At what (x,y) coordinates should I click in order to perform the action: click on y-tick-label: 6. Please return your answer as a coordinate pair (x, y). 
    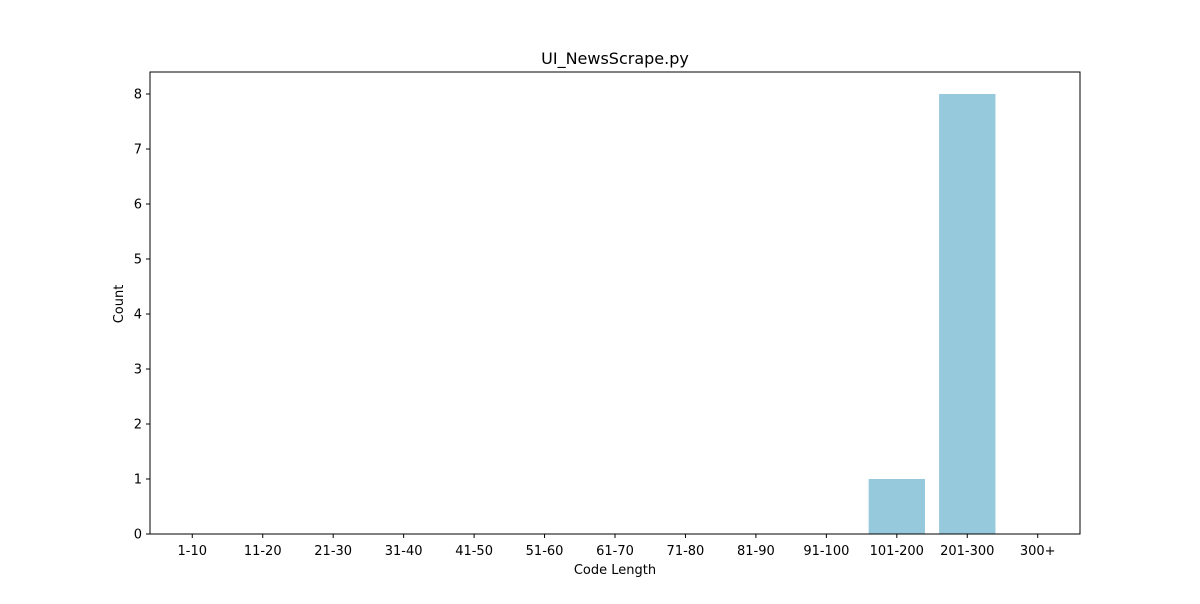
    Looking at the image, I should click on (138, 205).